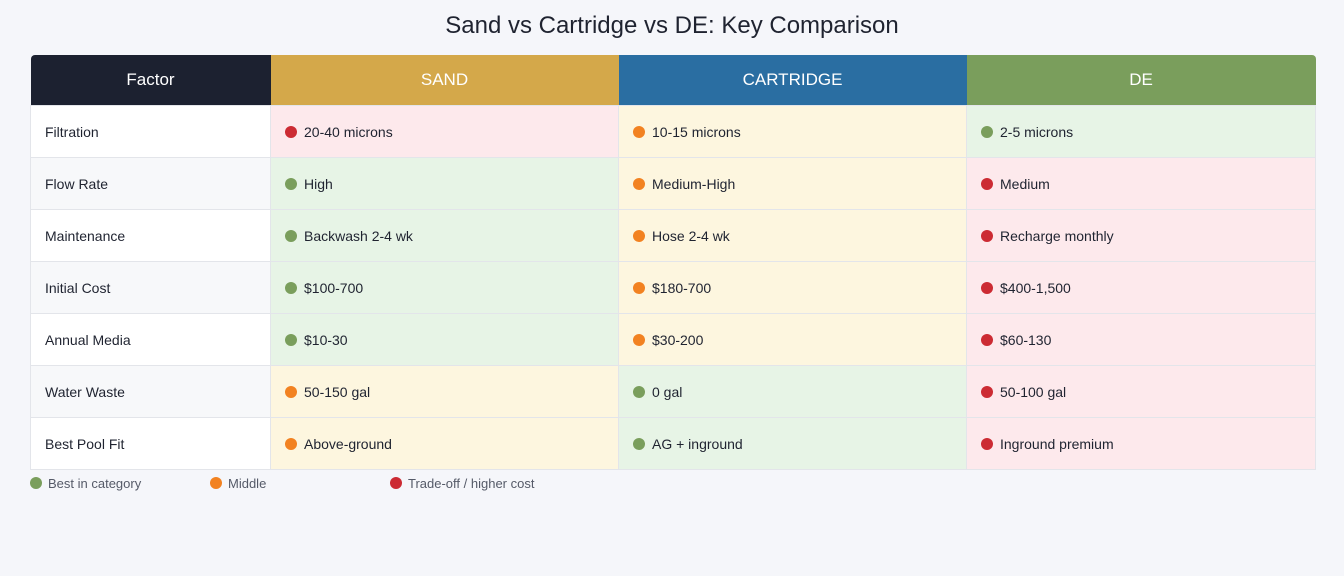 This screenshot has height=576, width=1344. I want to click on factor-label: Filtration, so click(150, 131).